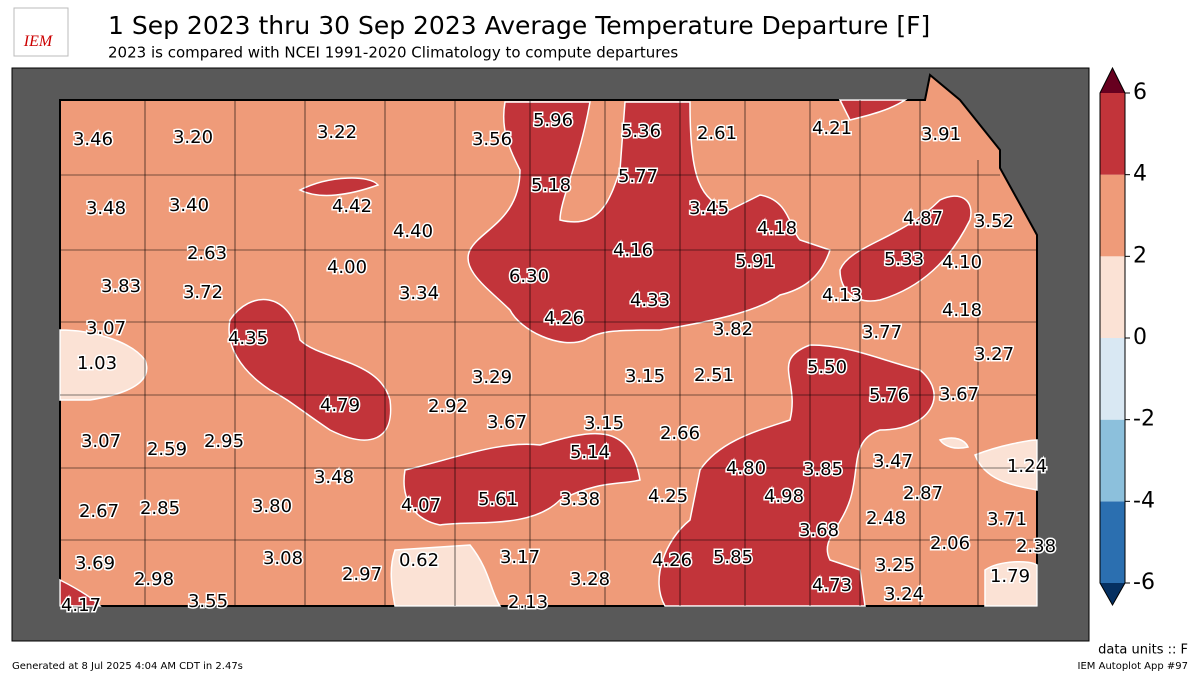 The height and width of the screenshot is (675, 1200). I want to click on colorbar-over, so click(1112, 80).